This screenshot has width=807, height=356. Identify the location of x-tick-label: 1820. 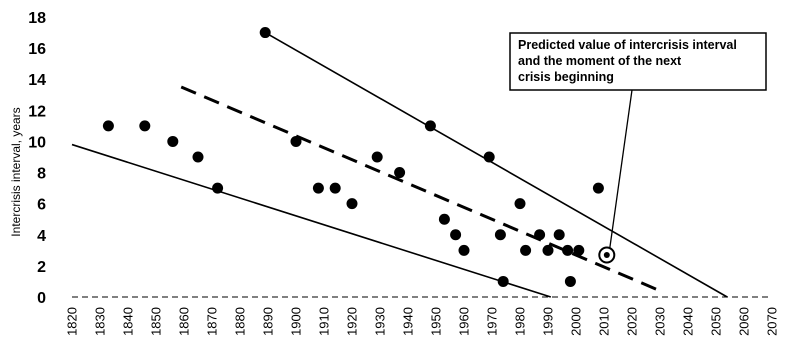
(72, 321).